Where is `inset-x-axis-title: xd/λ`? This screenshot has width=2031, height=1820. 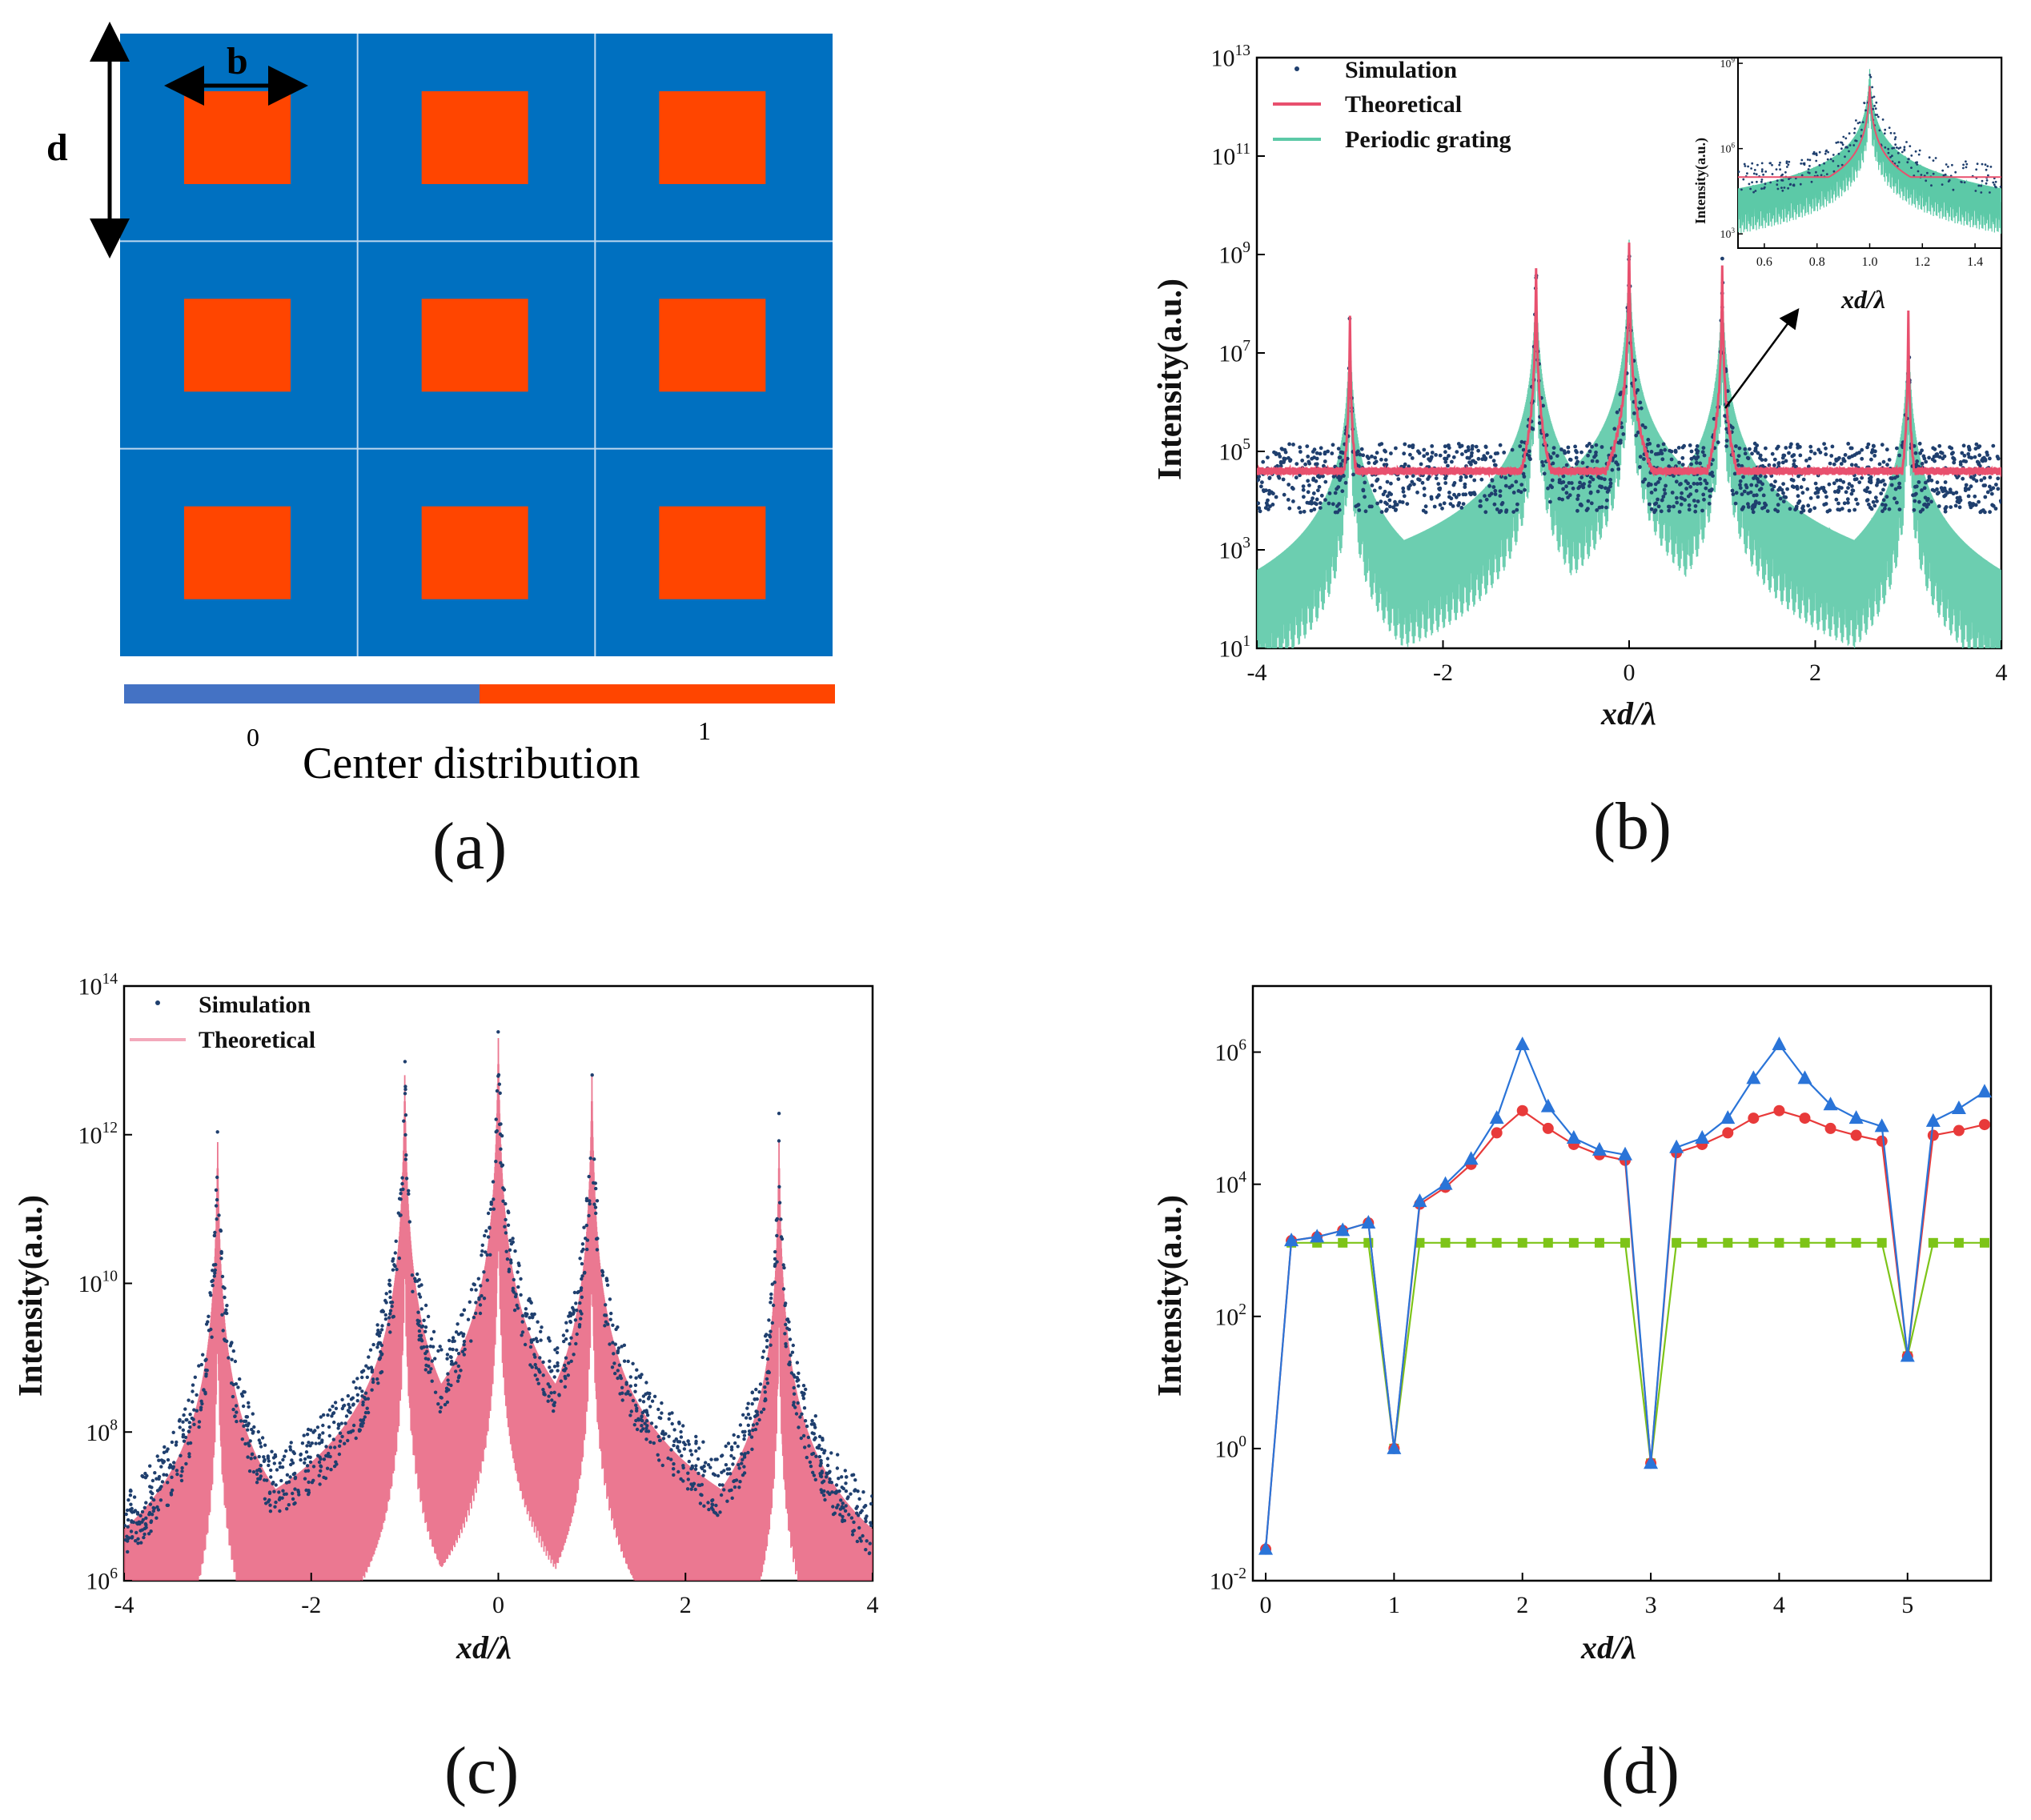 inset-x-axis-title: xd/λ is located at coordinates (1863, 299).